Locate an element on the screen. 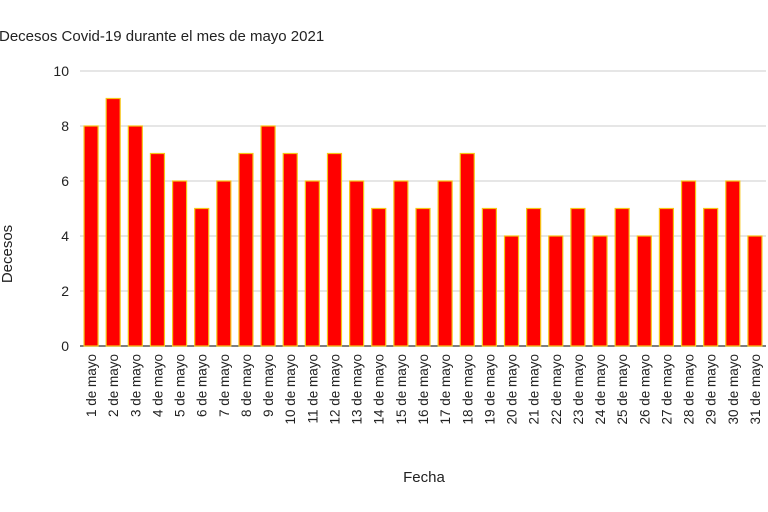  x-tick-label: 10 de mayo is located at coordinates (290, 389).